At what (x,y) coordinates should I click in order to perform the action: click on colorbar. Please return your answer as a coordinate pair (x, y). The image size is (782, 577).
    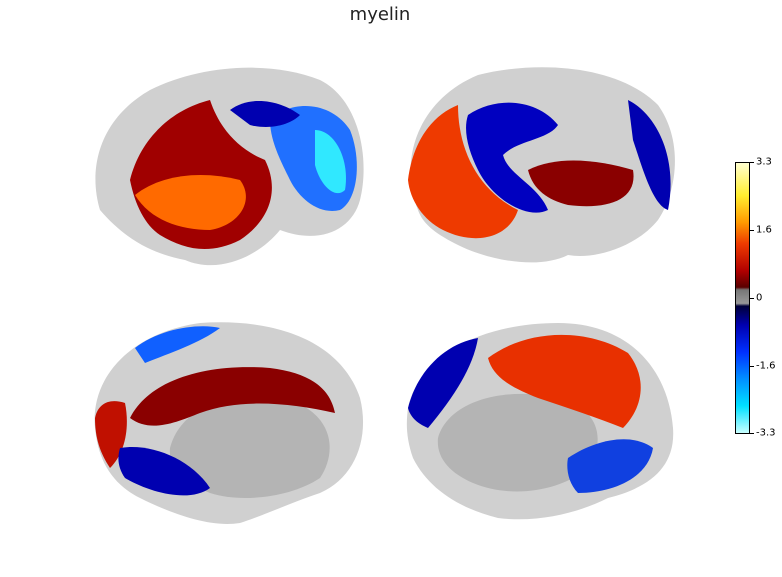
    Looking at the image, I should click on (742, 298).